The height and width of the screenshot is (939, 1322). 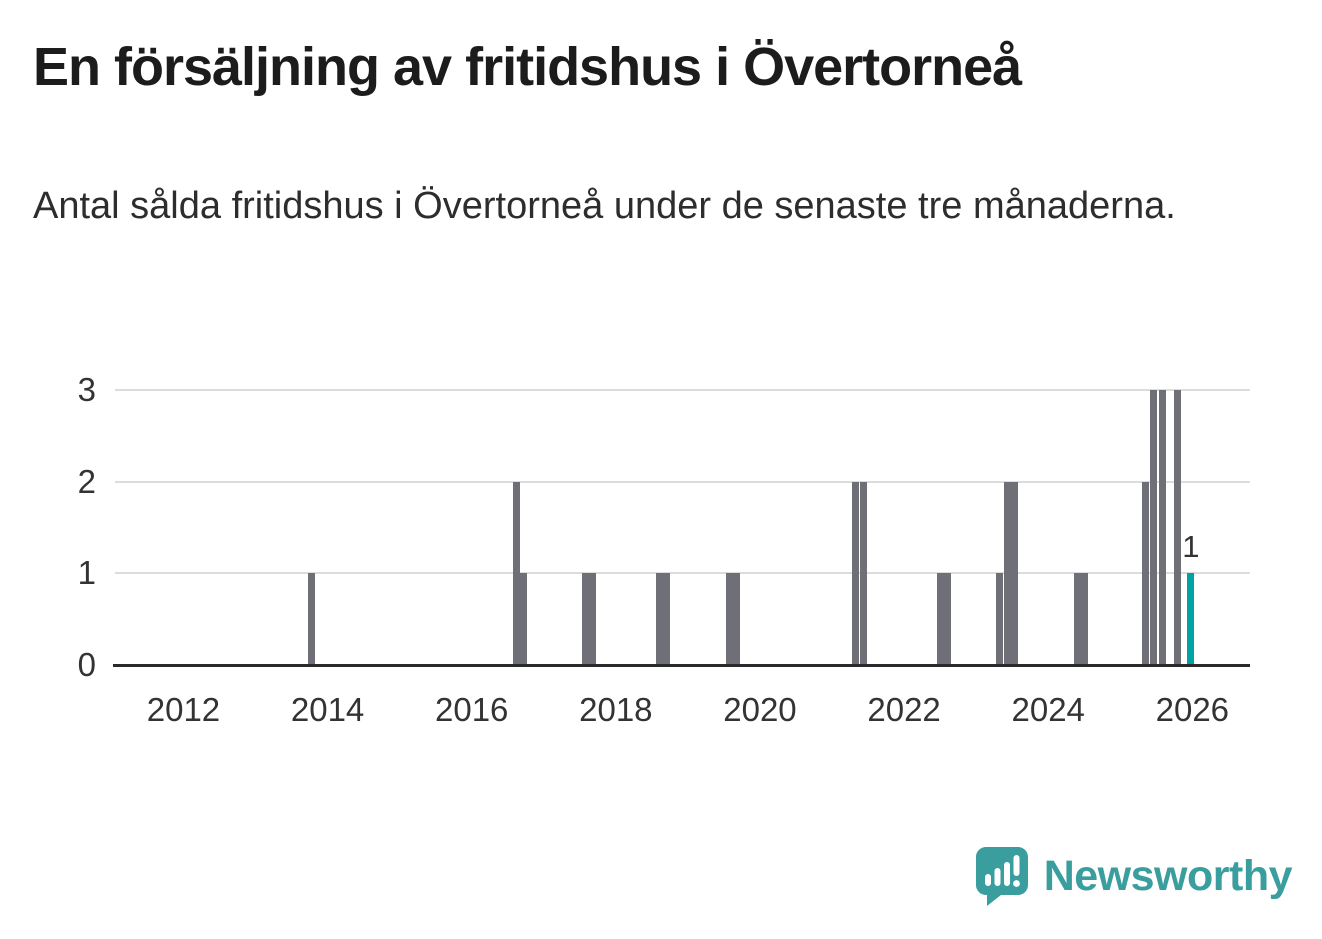 I want to click on y-axis-tick-label: 0, so click(x=86, y=664).